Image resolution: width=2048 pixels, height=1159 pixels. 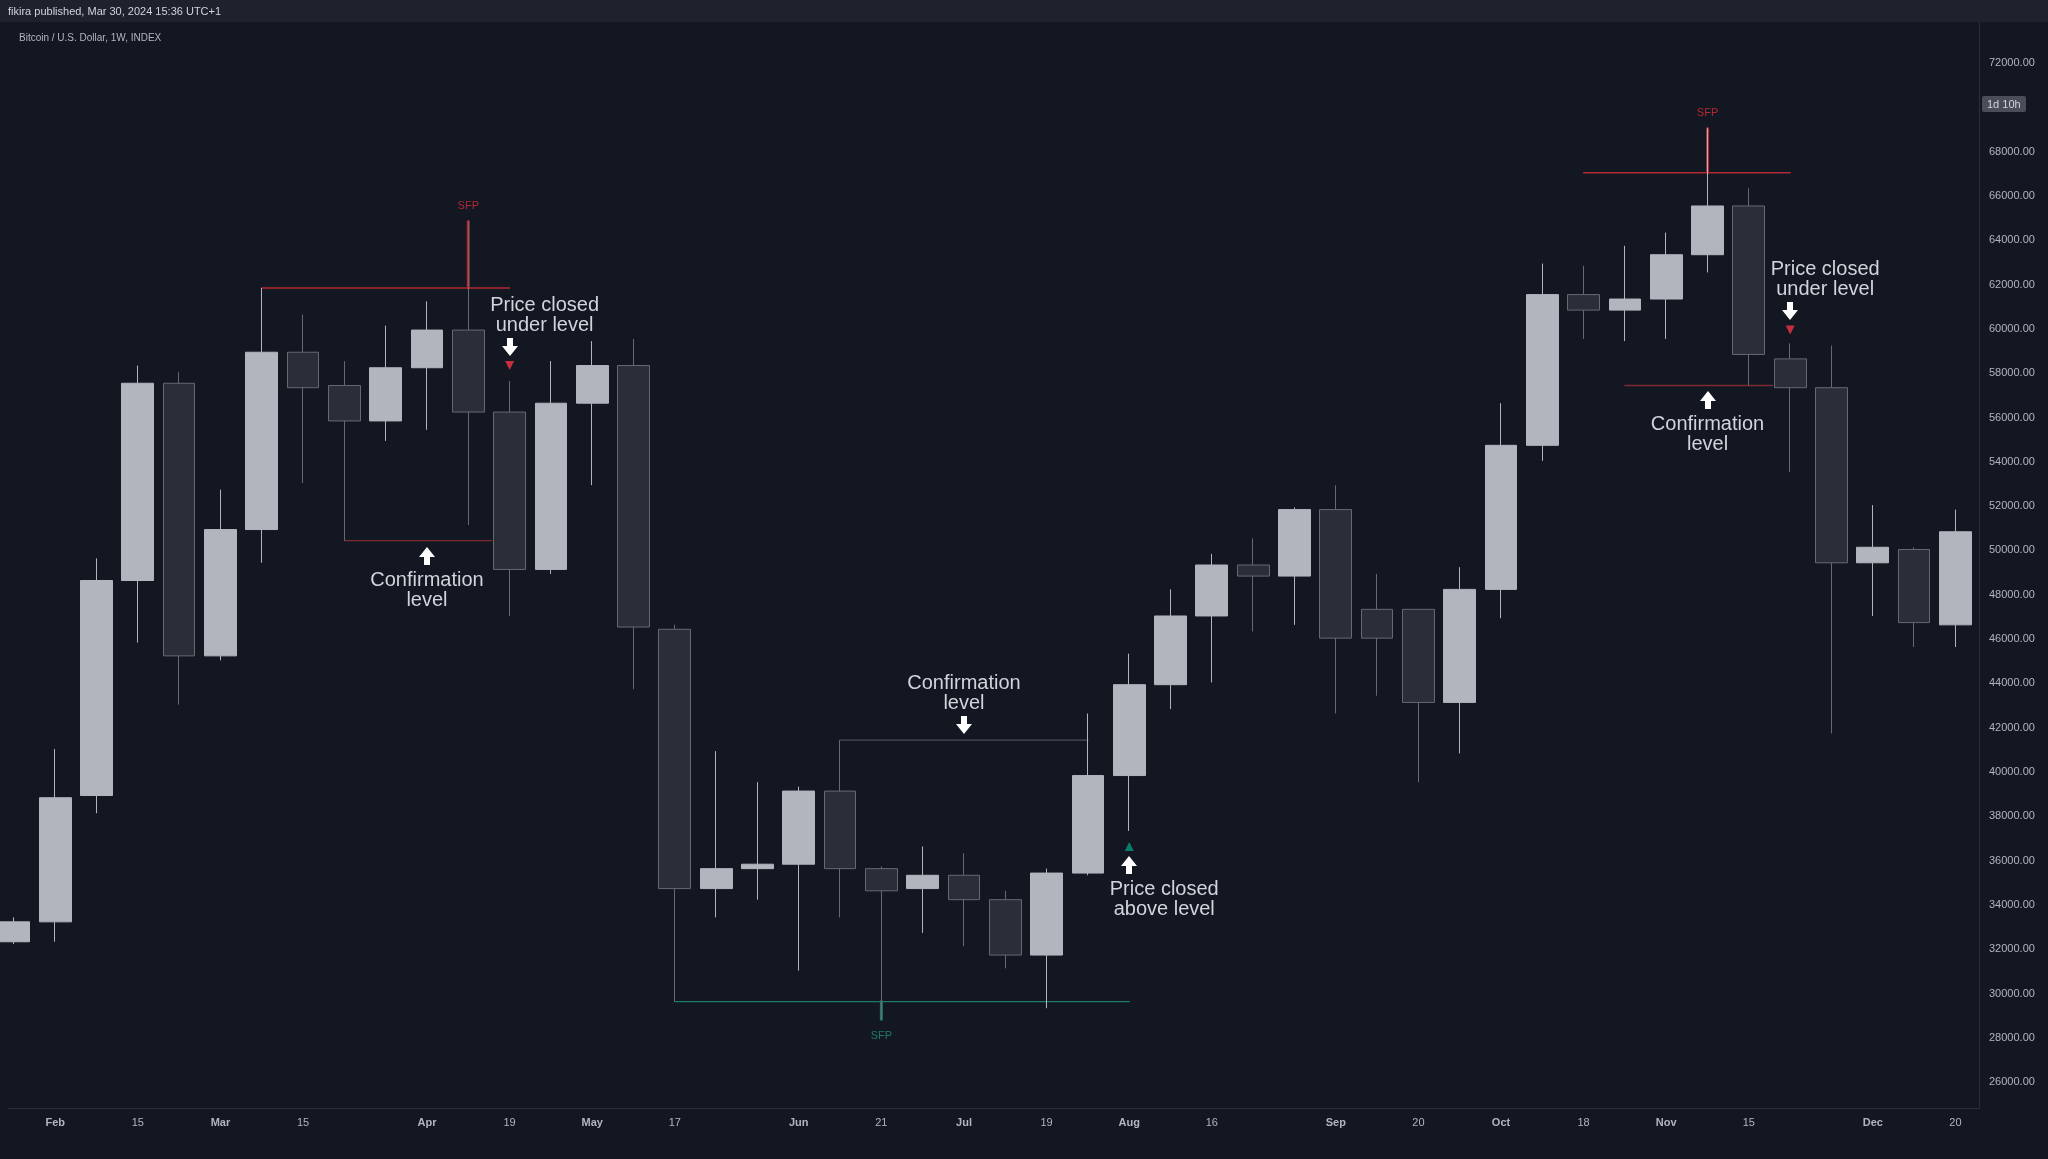 What do you see at coordinates (1129, 1121) in the screenshot?
I see `x-tick-label: Aug` at bounding box center [1129, 1121].